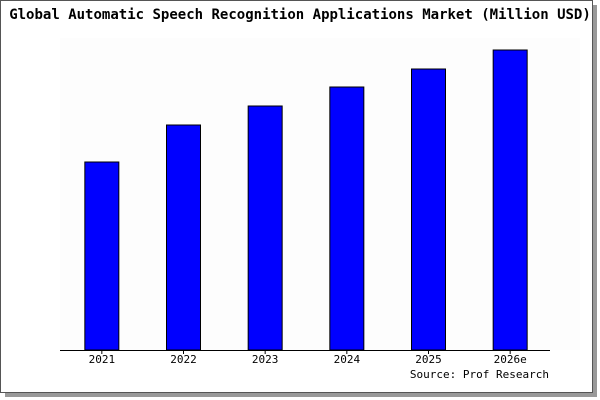  Describe the element at coordinates (183, 359) in the screenshot. I see `x-tick-label: 2022` at that location.